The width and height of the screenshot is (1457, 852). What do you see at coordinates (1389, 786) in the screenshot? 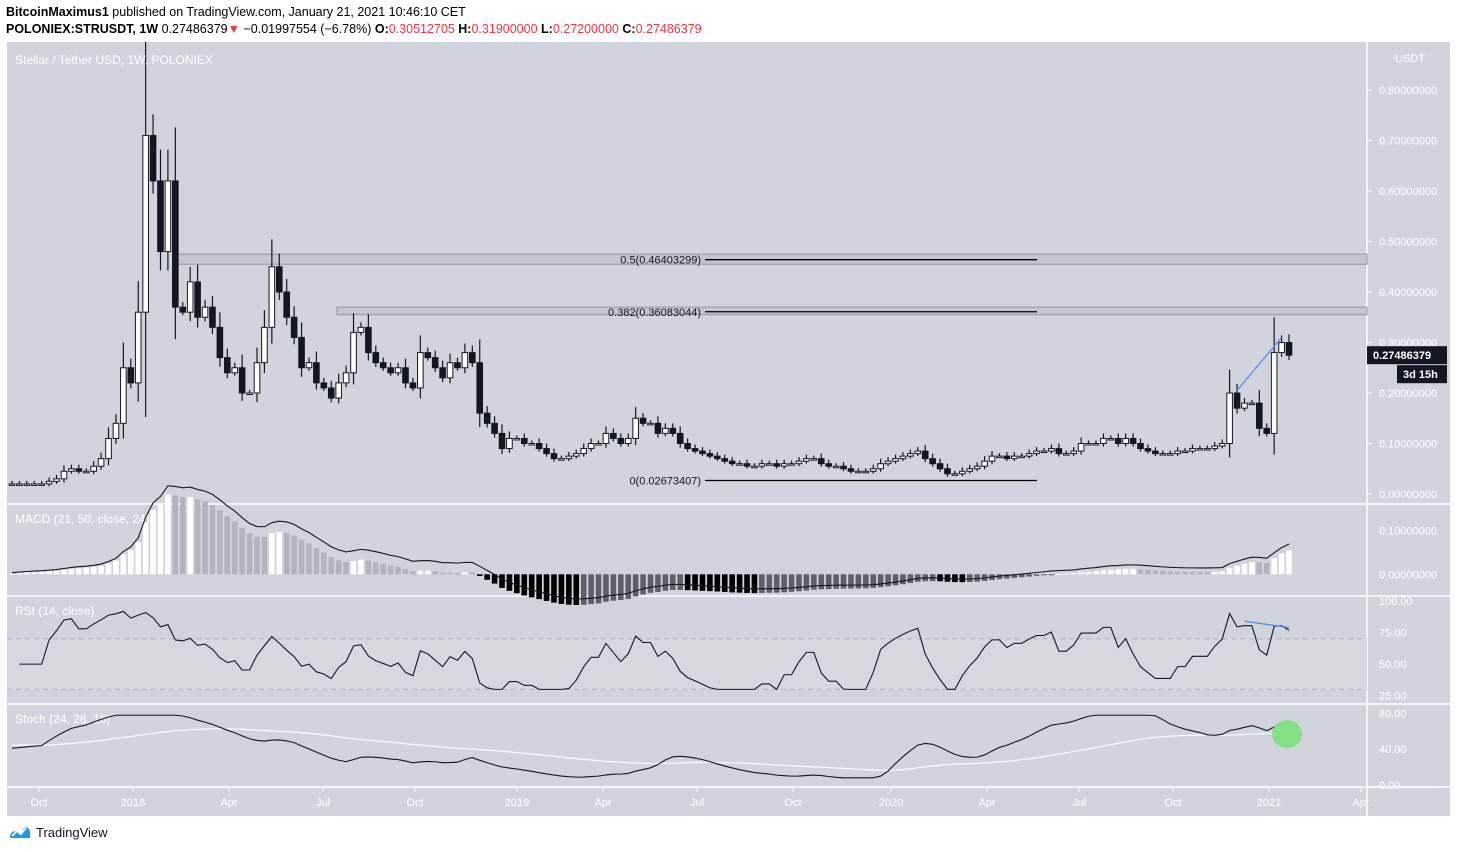
I see `svg-text: 0.00` at bounding box center [1389, 786].